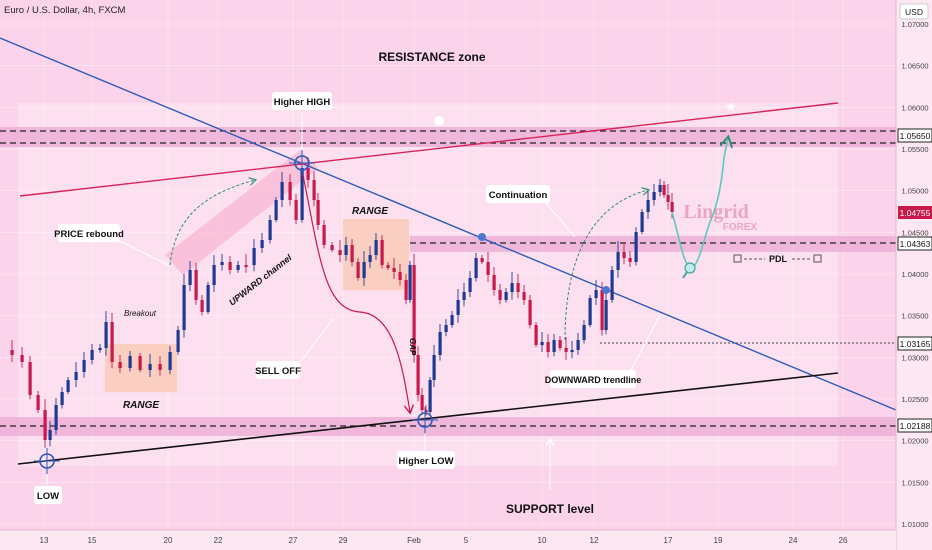 Image resolution: width=932 pixels, height=550 pixels. Describe the element at coordinates (317, 340) in the screenshot. I see `selloff-connector` at that location.